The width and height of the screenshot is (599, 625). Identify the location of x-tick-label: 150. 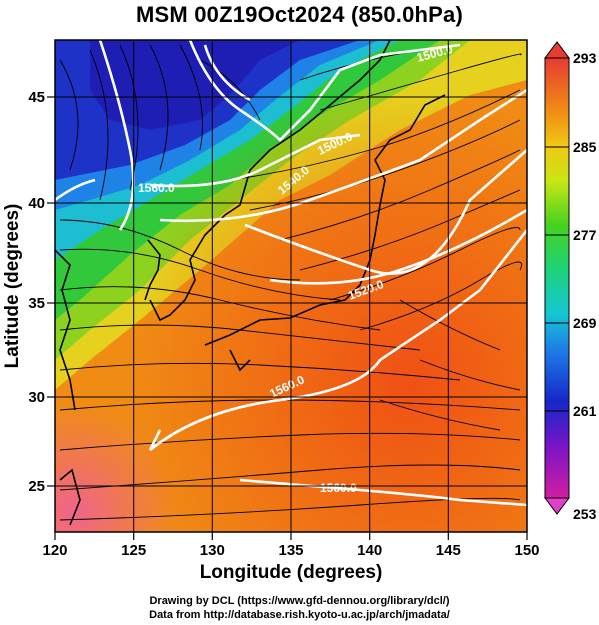
(526, 550).